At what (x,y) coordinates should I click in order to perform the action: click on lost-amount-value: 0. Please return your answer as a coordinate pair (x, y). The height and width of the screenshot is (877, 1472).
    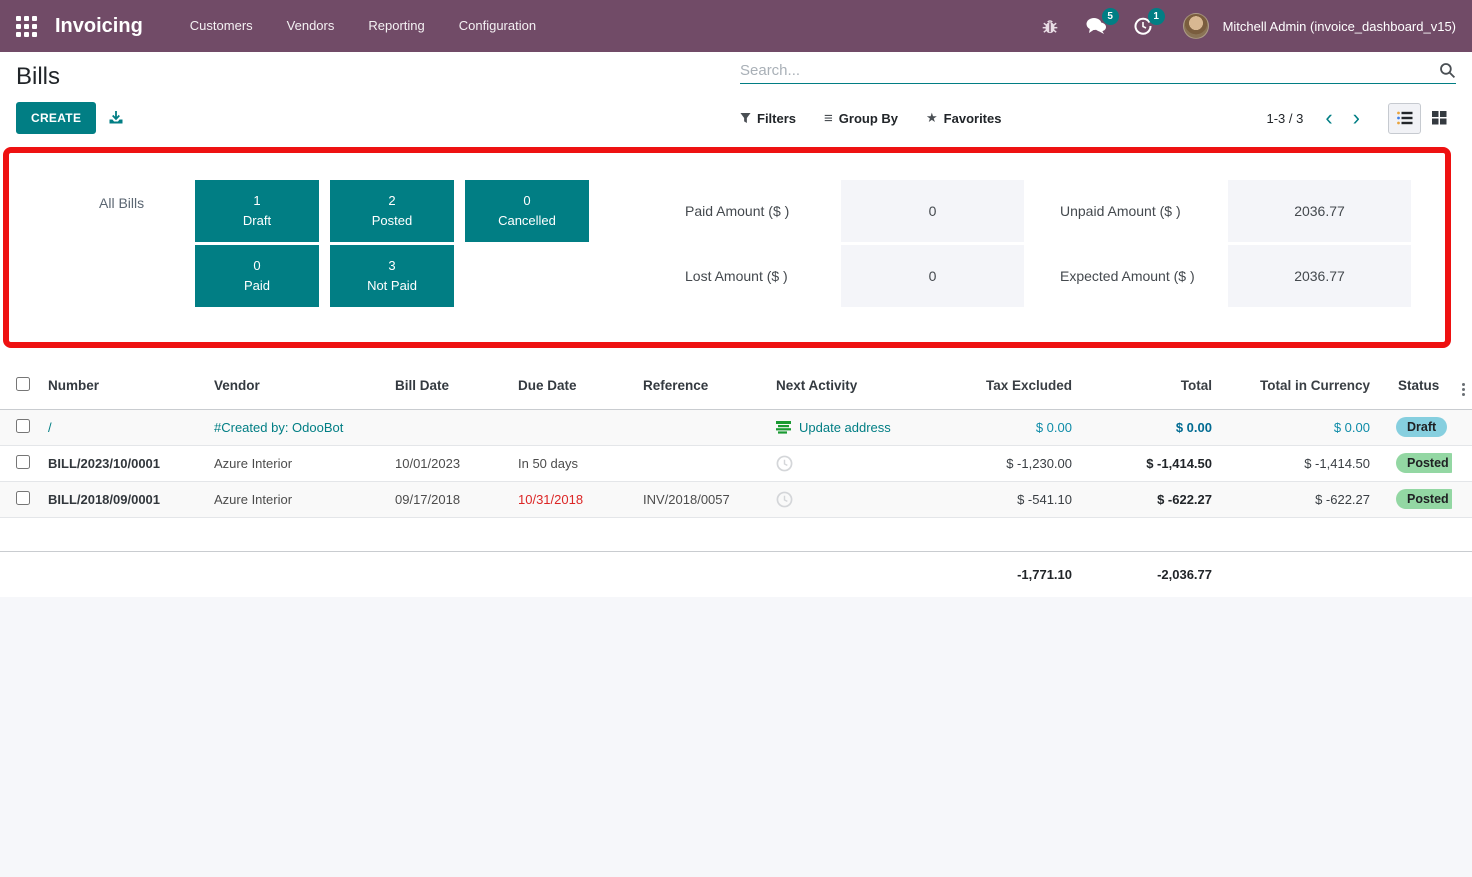
    Looking at the image, I should click on (932, 276).